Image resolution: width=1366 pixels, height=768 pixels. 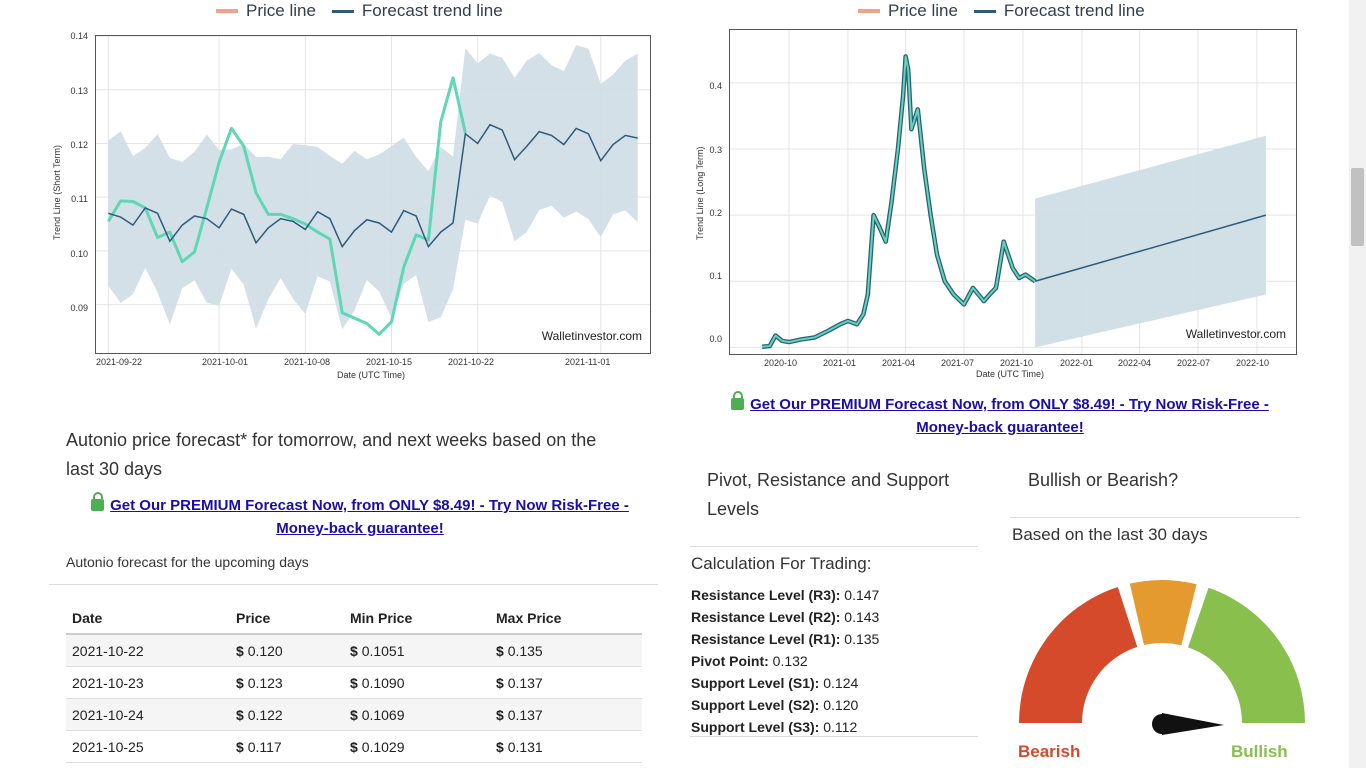 I want to click on x-tick-label: 2021-10-22, so click(x=471, y=362).